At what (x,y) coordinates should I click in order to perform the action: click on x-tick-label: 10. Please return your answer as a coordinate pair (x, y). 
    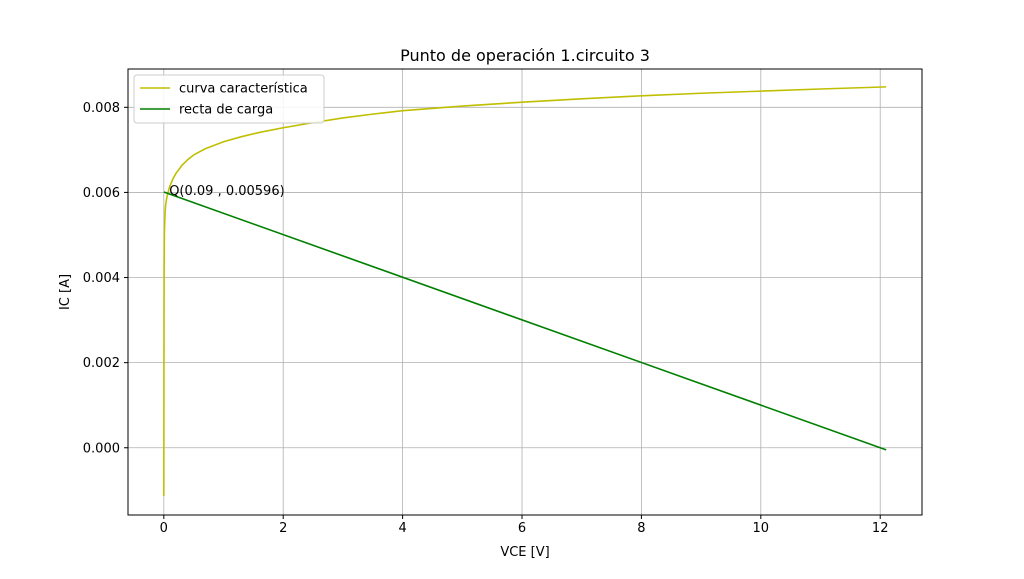
    Looking at the image, I should click on (761, 528).